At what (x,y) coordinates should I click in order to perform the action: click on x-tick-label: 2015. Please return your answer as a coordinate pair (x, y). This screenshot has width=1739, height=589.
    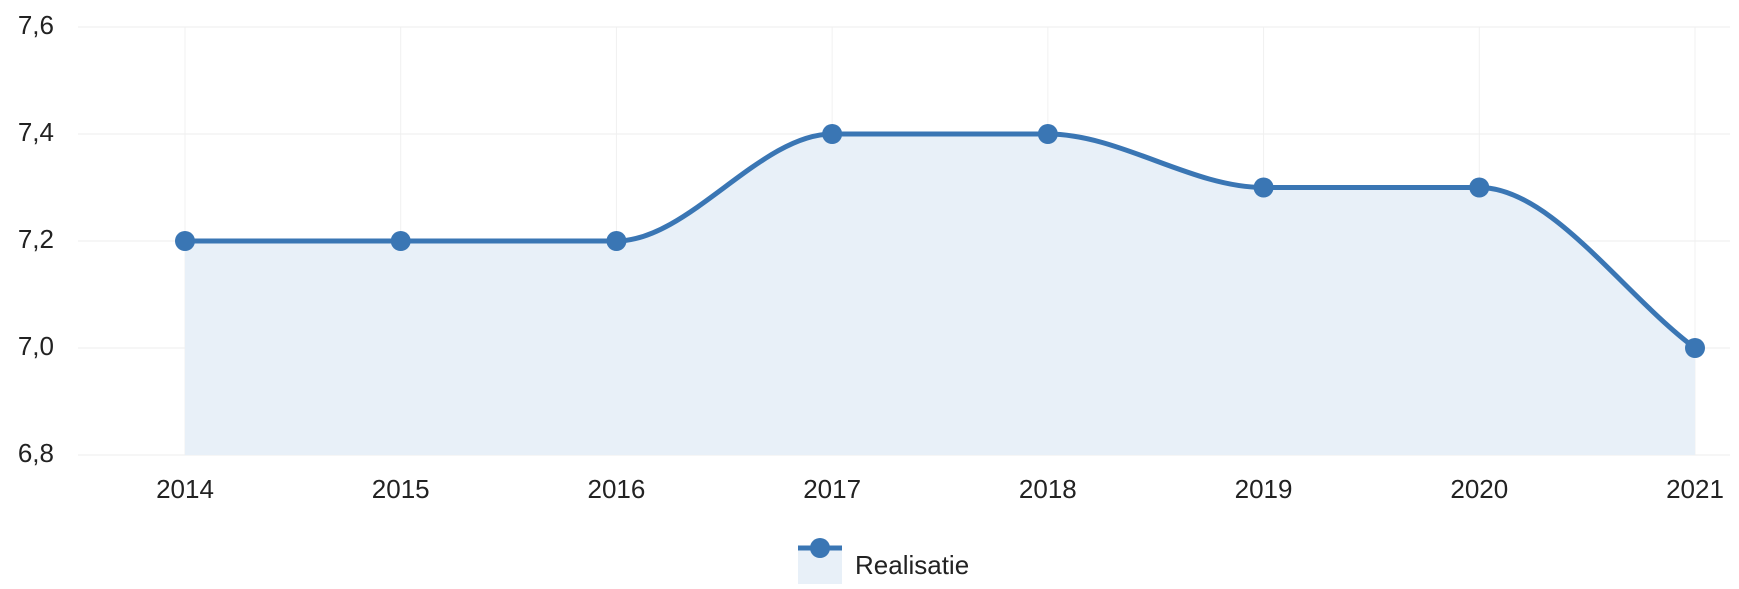
    Looking at the image, I should click on (401, 489).